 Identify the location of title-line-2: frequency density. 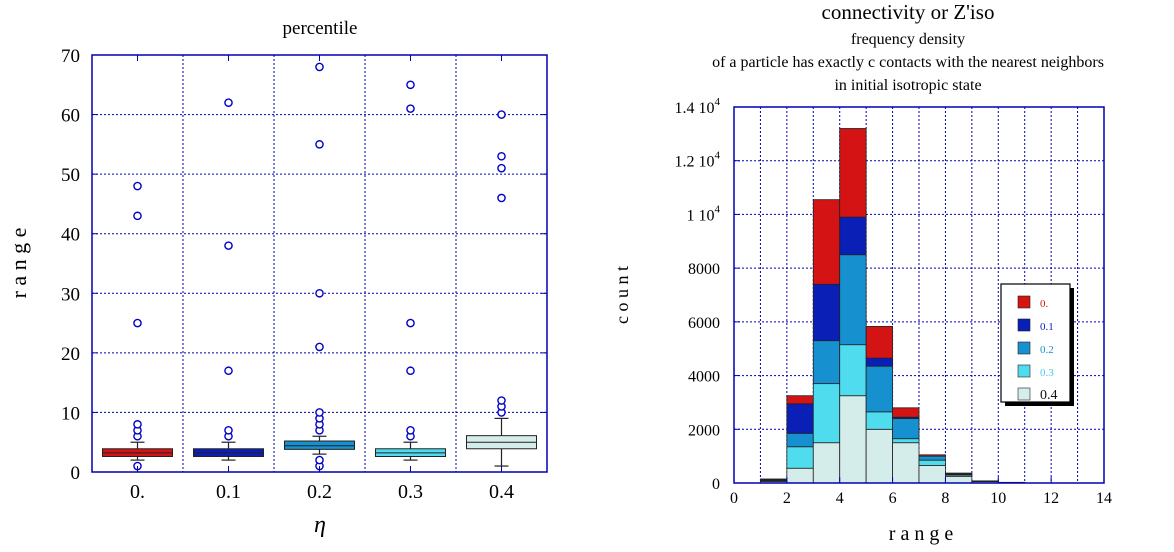
(908, 39).